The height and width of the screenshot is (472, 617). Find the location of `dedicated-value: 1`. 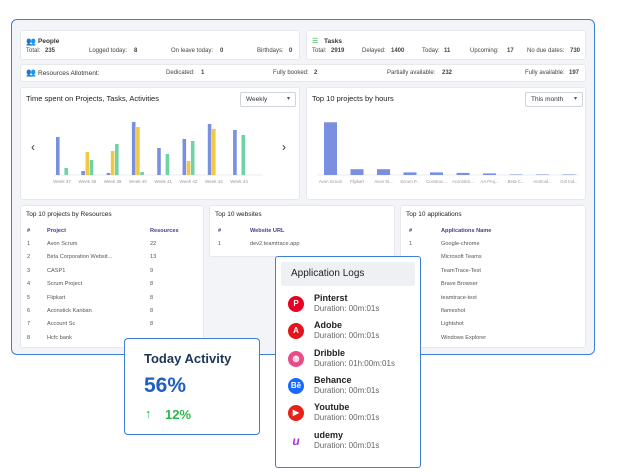

dedicated-value: 1 is located at coordinates (203, 73).